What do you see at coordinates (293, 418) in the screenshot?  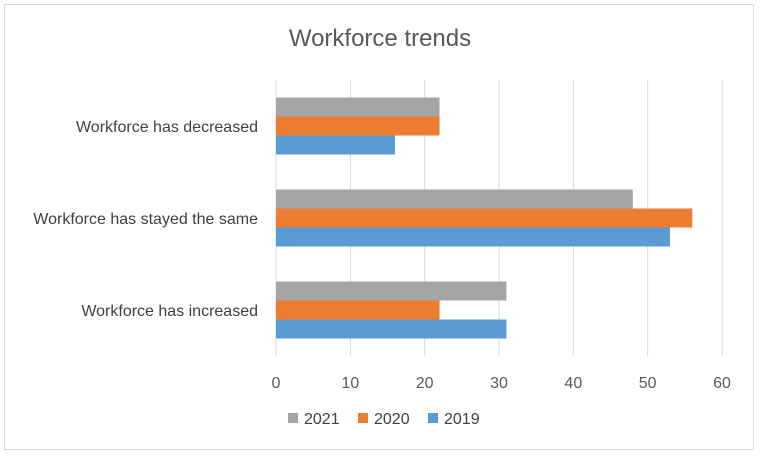 I see `legend-swatch-2021` at bounding box center [293, 418].